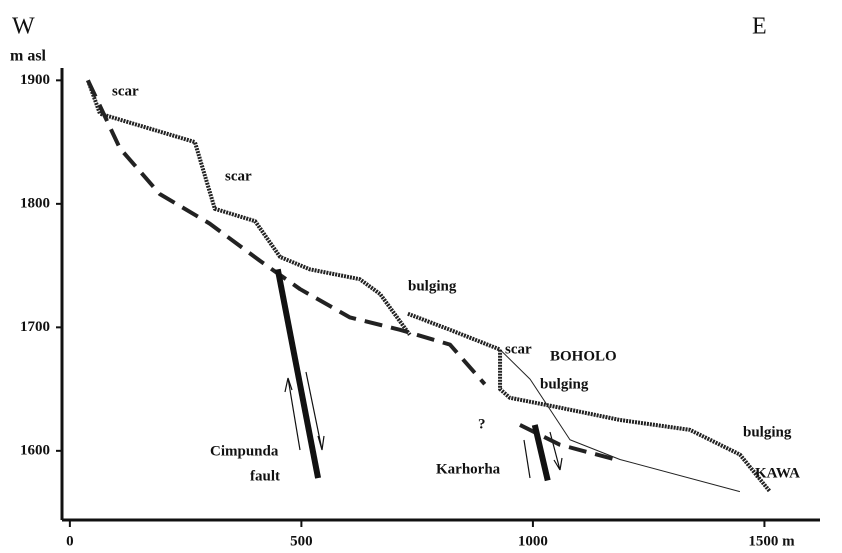  What do you see at coordinates (265, 476) in the screenshot?
I see `annotation: fault` at bounding box center [265, 476].